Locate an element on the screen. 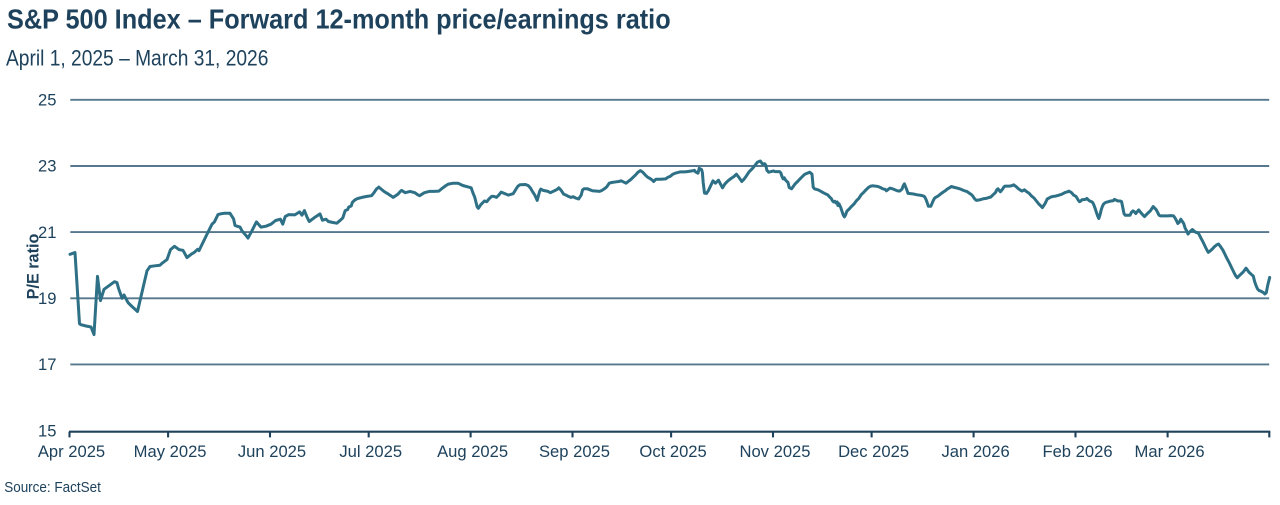  svg-text: 19 is located at coordinates (47, 298).